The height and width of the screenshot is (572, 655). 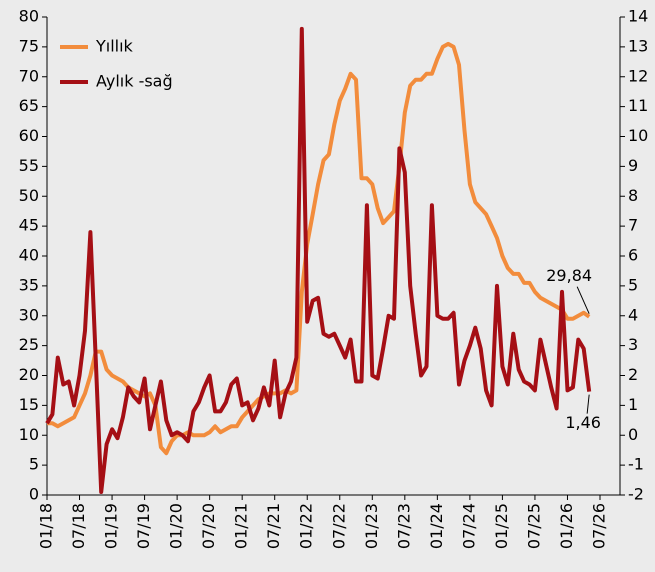 What do you see at coordinates (176, 526) in the screenshot?
I see `x-tick-label: 01/20` at bounding box center [176, 526].